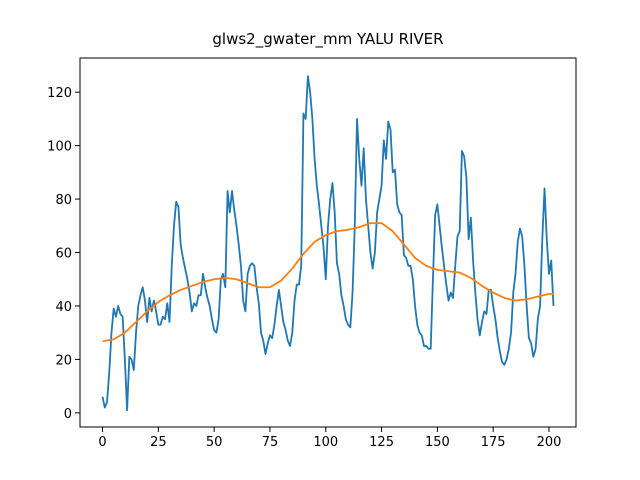 The width and height of the screenshot is (640, 480). I want to click on chart-title: glws2_gwater_mm YALU RIVER, so click(327, 39).